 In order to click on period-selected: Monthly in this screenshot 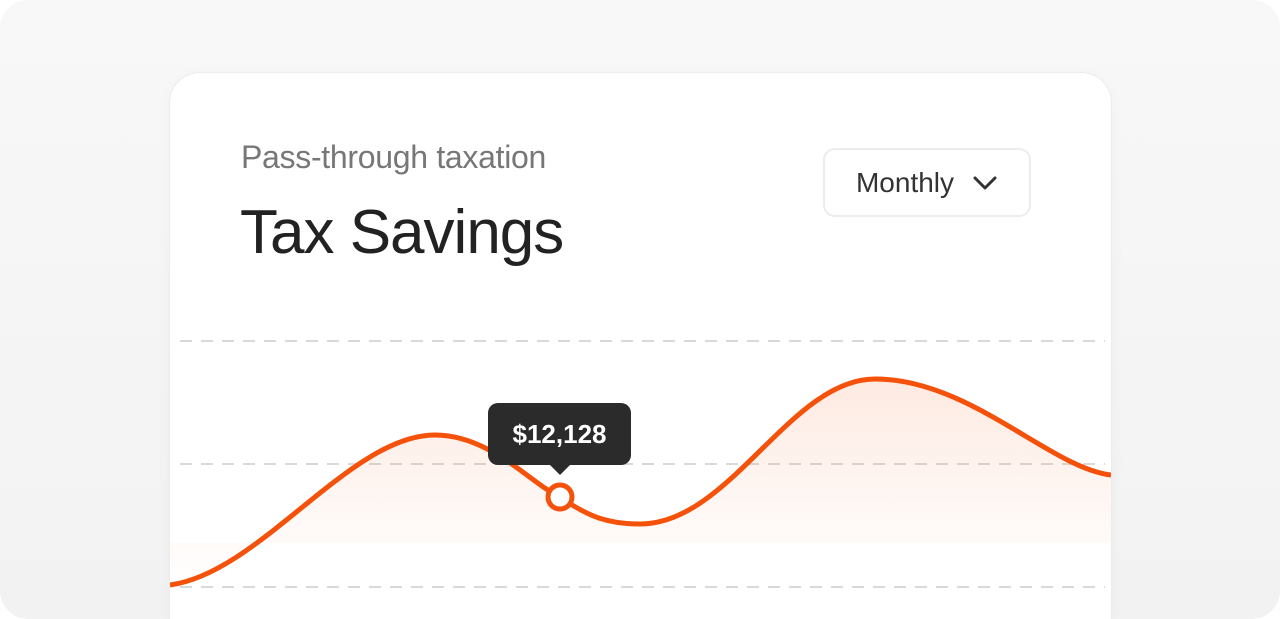, I will do `click(905, 182)`.